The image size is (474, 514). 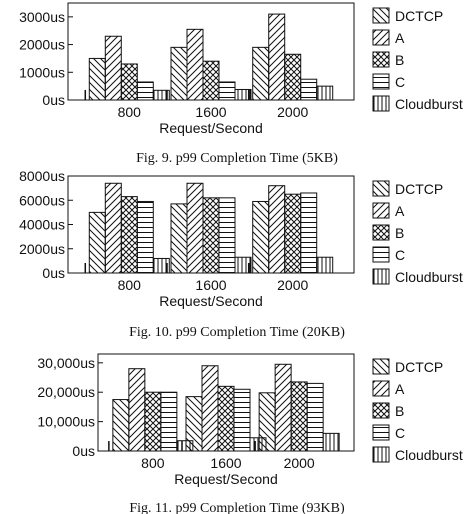 I want to click on y-tick-label: 8000us, so click(x=42, y=176).